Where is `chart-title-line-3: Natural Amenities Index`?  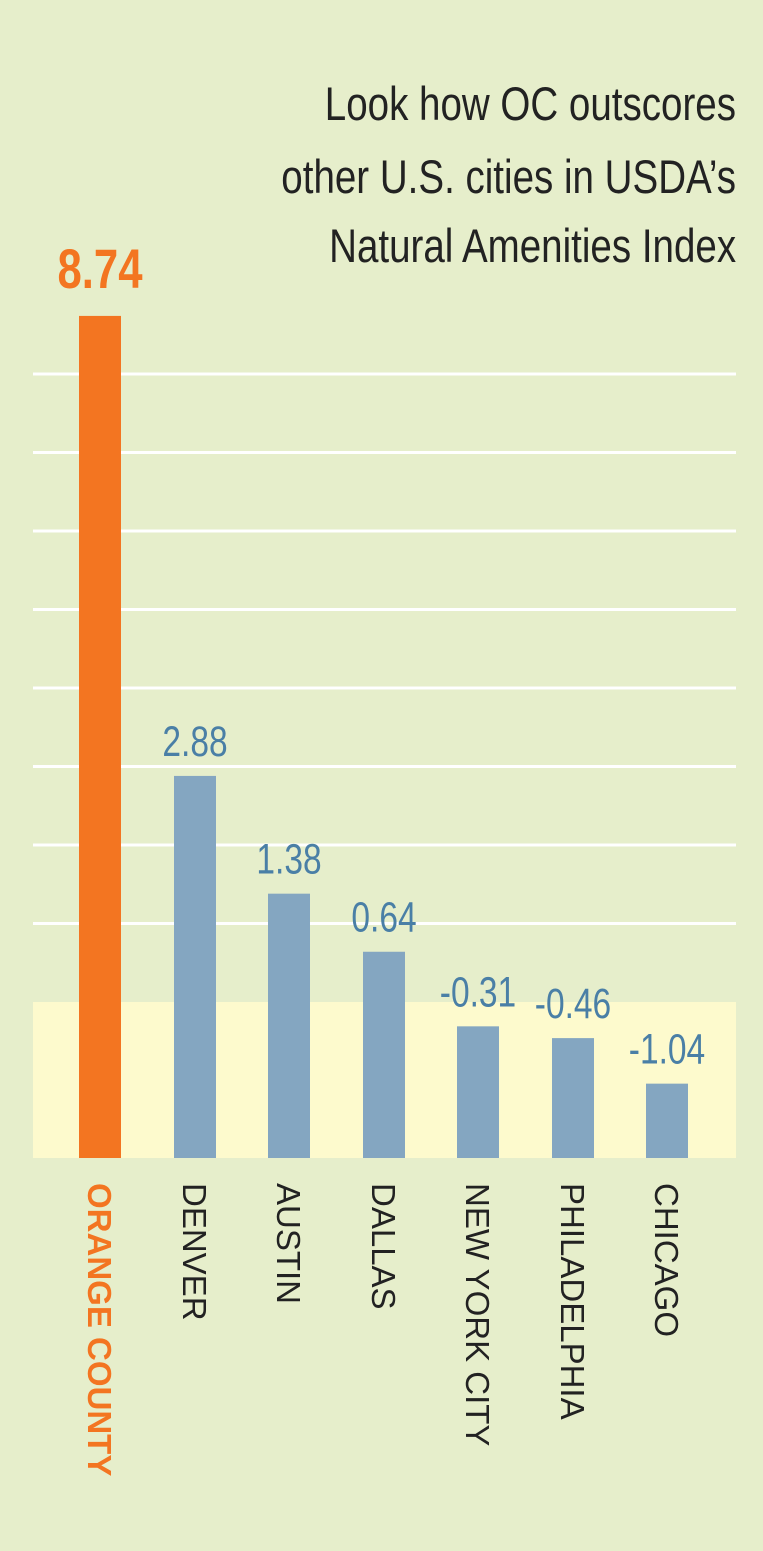
chart-title-line-3: Natural Amenities Index is located at coordinates (532, 246).